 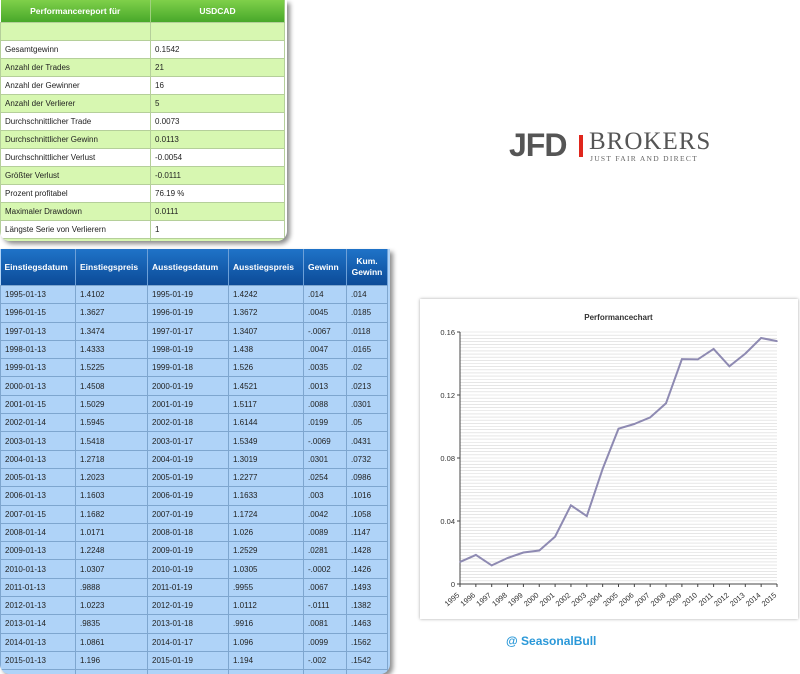 What do you see at coordinates (452, 600) in the screenshot?
I see `x-tick-label: 1995` at bounding box center [452, 600].